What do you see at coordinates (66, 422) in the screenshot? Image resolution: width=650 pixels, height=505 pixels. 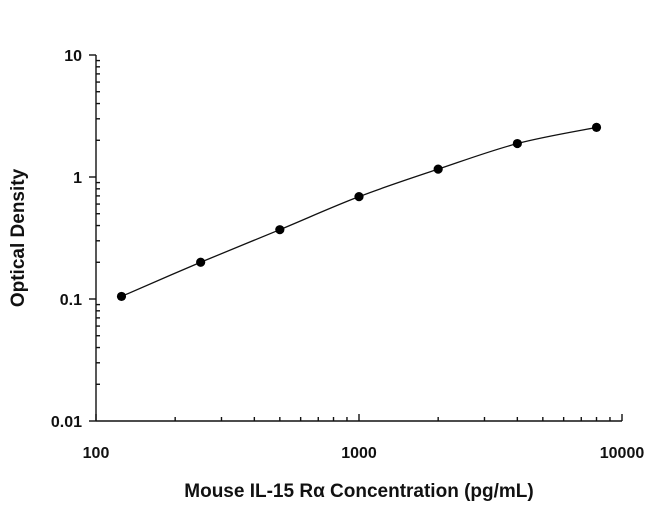 I see `y-tick-label-0.01: 0.01` at bounding box center [66, 422].